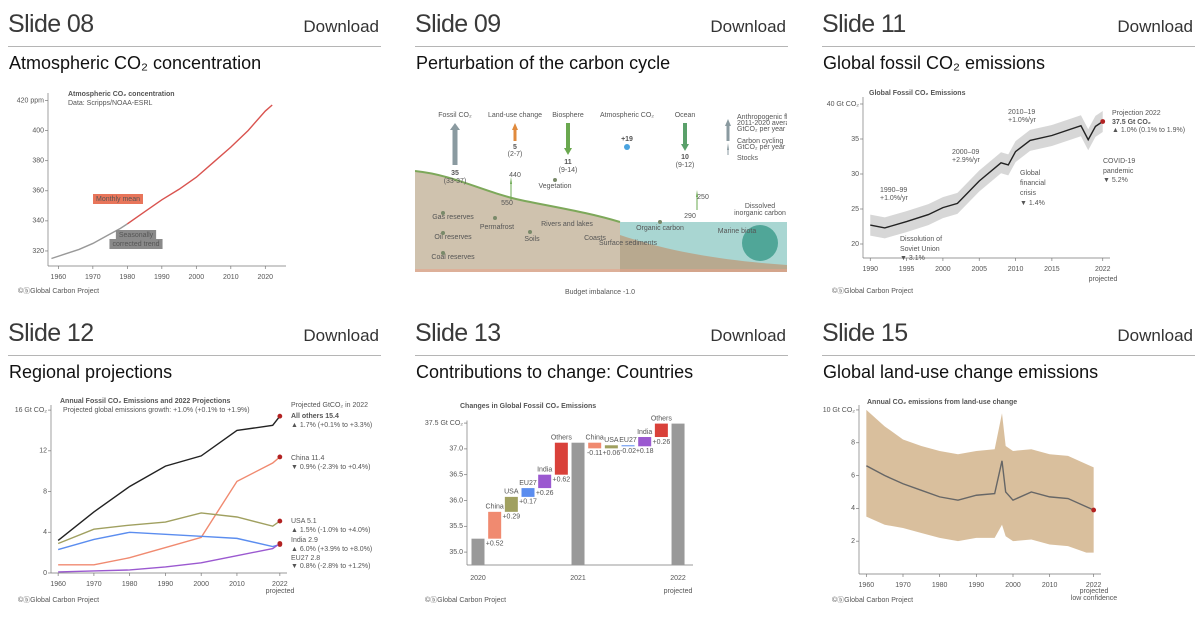 This screenshot has height=626, width=1200. Describe the element at coordinates (136, 235) in the screenshot. I see `annotation: Seasonally` at that location.